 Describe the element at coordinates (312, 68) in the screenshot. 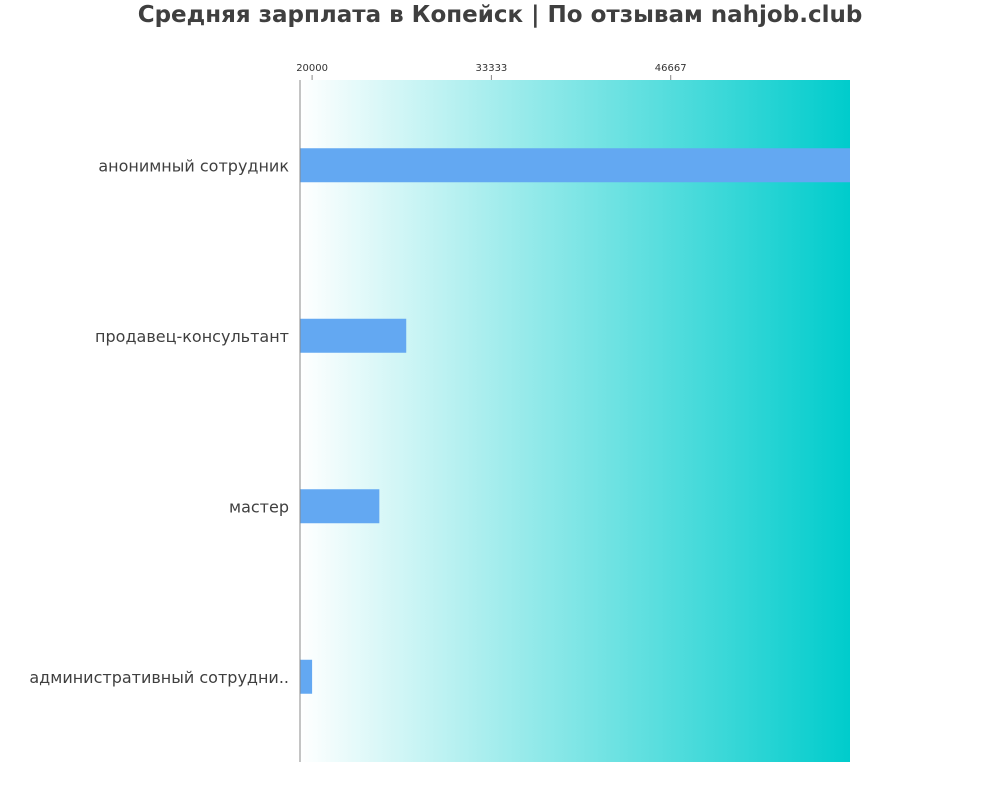

I see `x-tick-label: 20000` at that location.